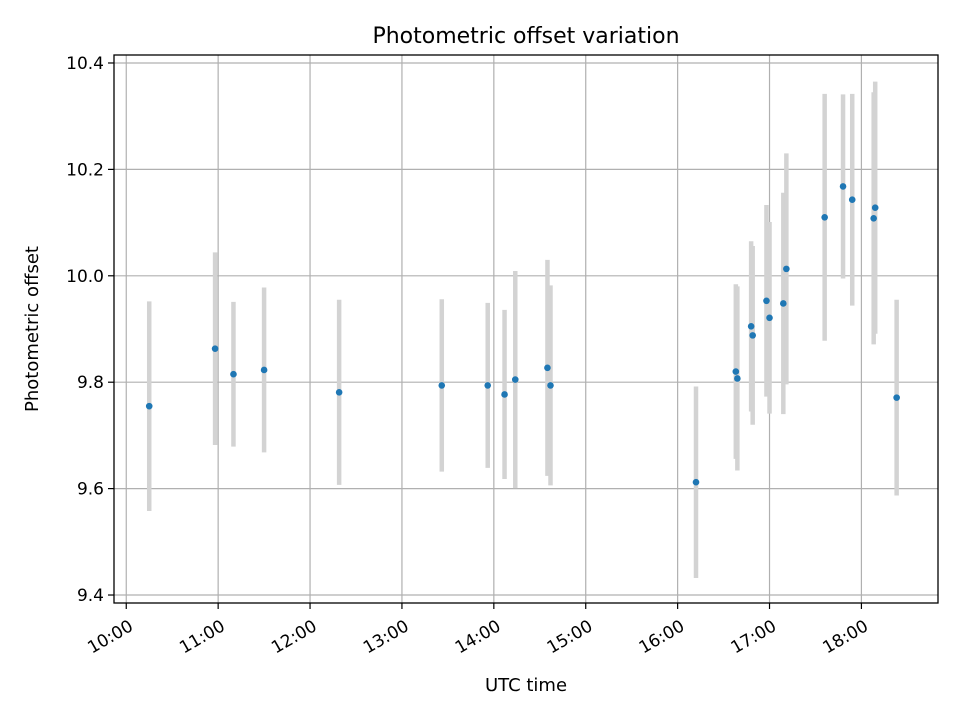 The width and height of the screenshot is (960, 720). What do you see at coordinates (90, 596) in the screenshot?
I see `y-tick-label: 9.4` at bounding box center [90, 596].